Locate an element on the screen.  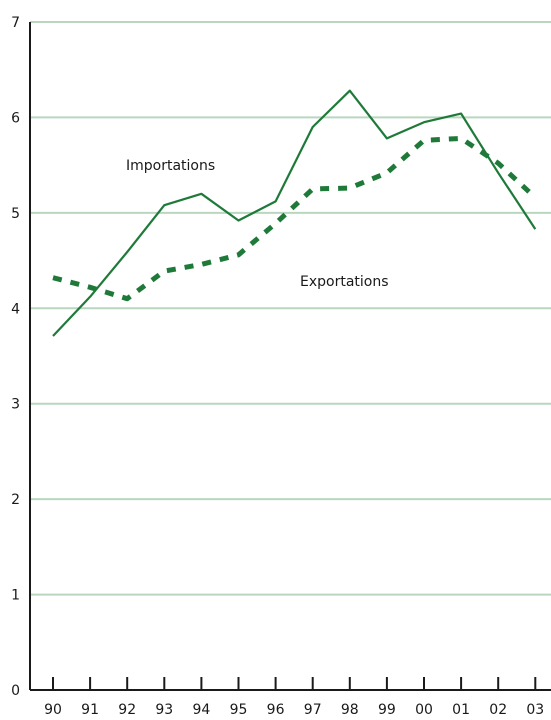
x-tick-label-93: 93 is located at coordinates (164, 710).